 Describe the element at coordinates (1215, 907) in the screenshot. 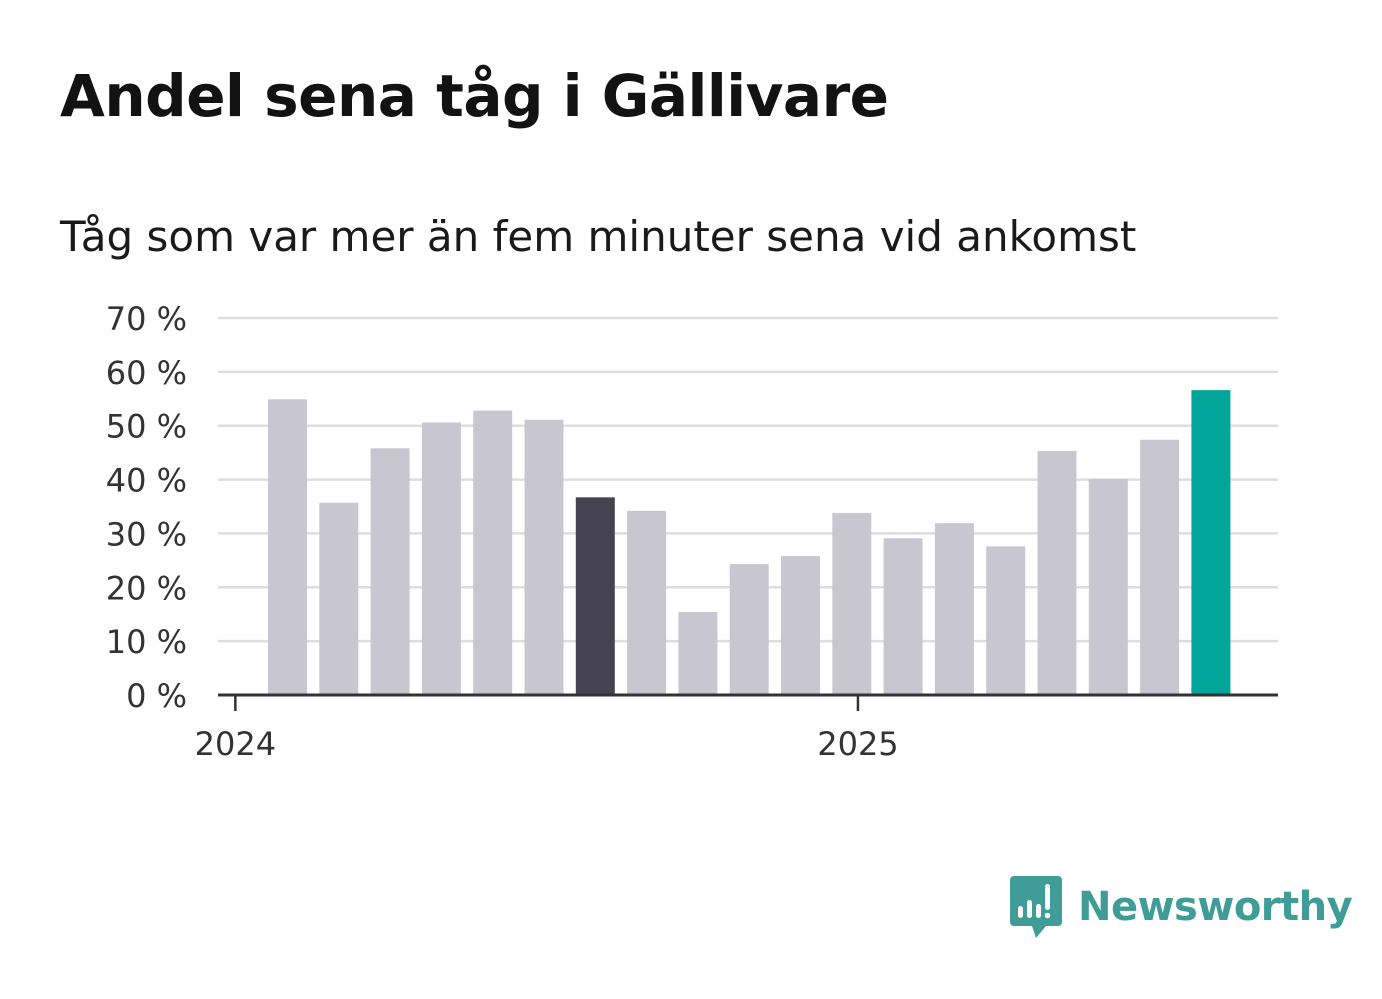

I see `logo-text: Newsworthy` at that location.